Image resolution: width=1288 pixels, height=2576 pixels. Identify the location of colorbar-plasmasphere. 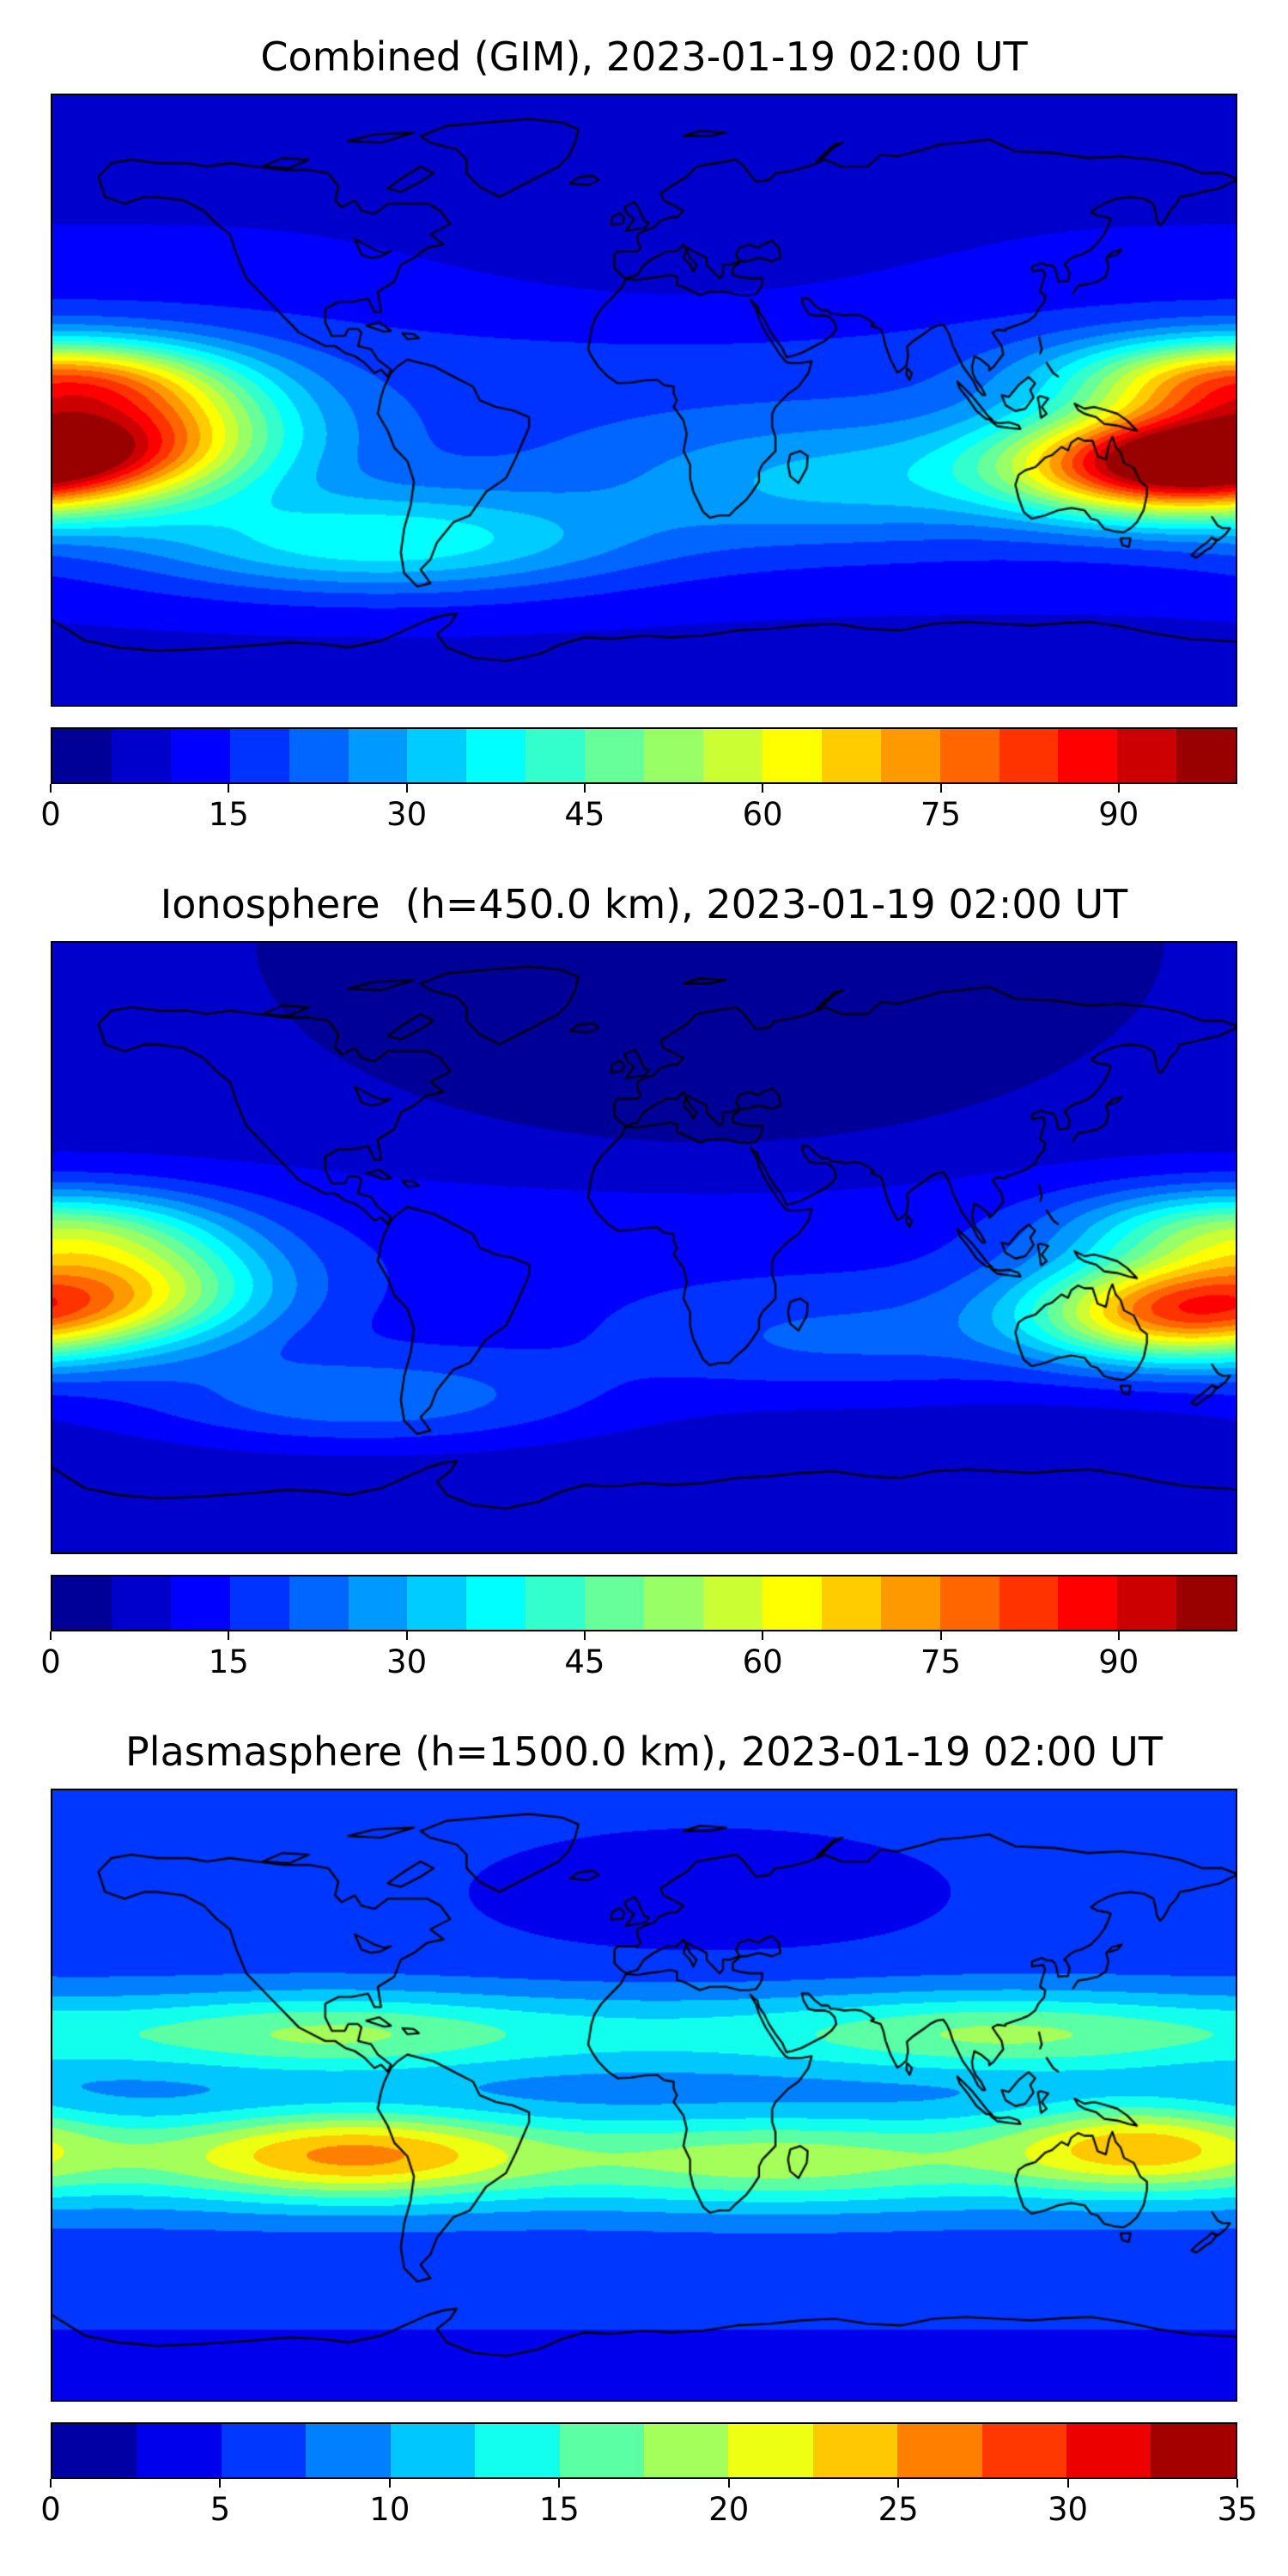
(644, 2450).